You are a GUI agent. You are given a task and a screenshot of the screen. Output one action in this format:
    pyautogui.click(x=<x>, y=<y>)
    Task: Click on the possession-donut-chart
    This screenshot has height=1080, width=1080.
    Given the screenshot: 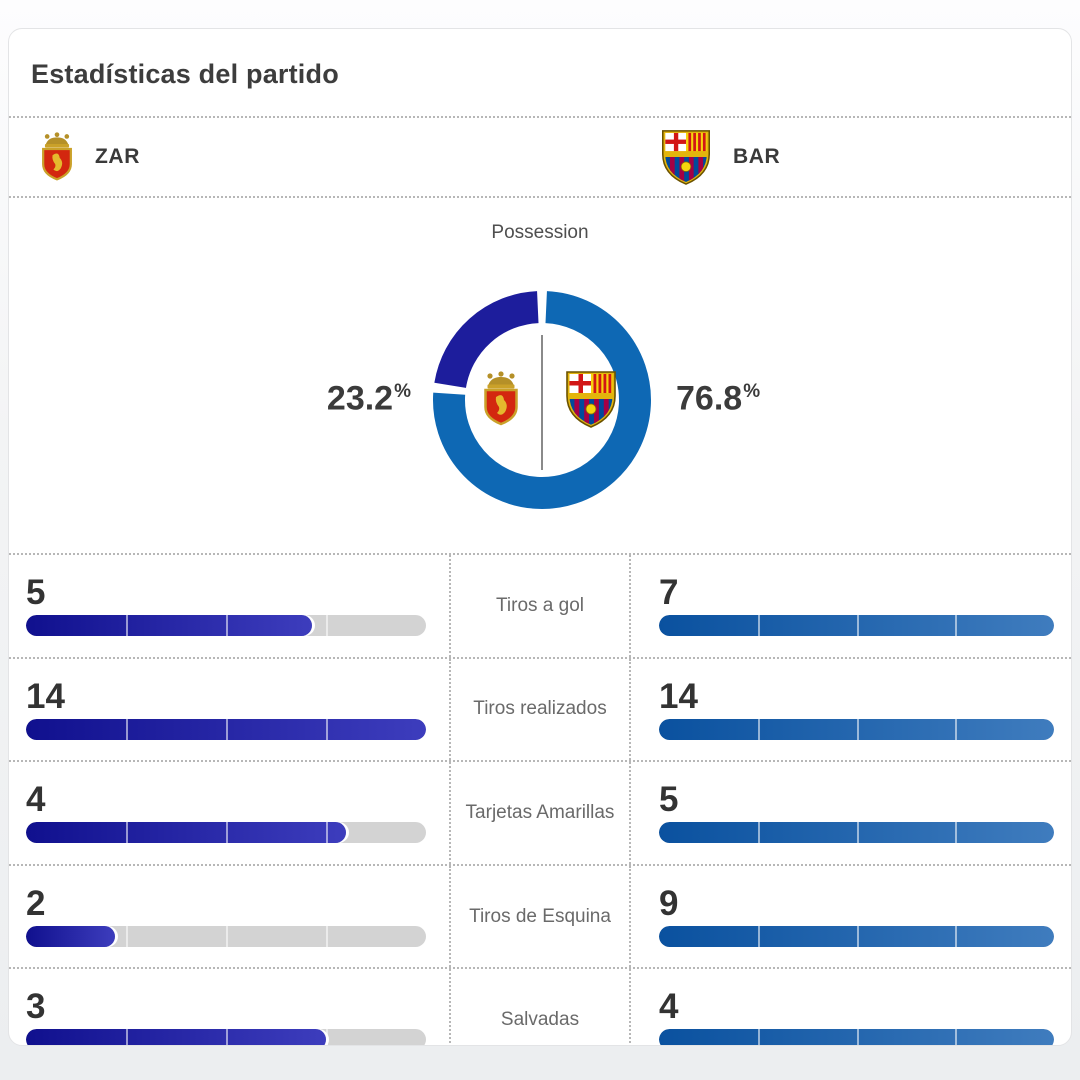 What is the action you would take?
    pyautogui.click(x=542, y=400)
    